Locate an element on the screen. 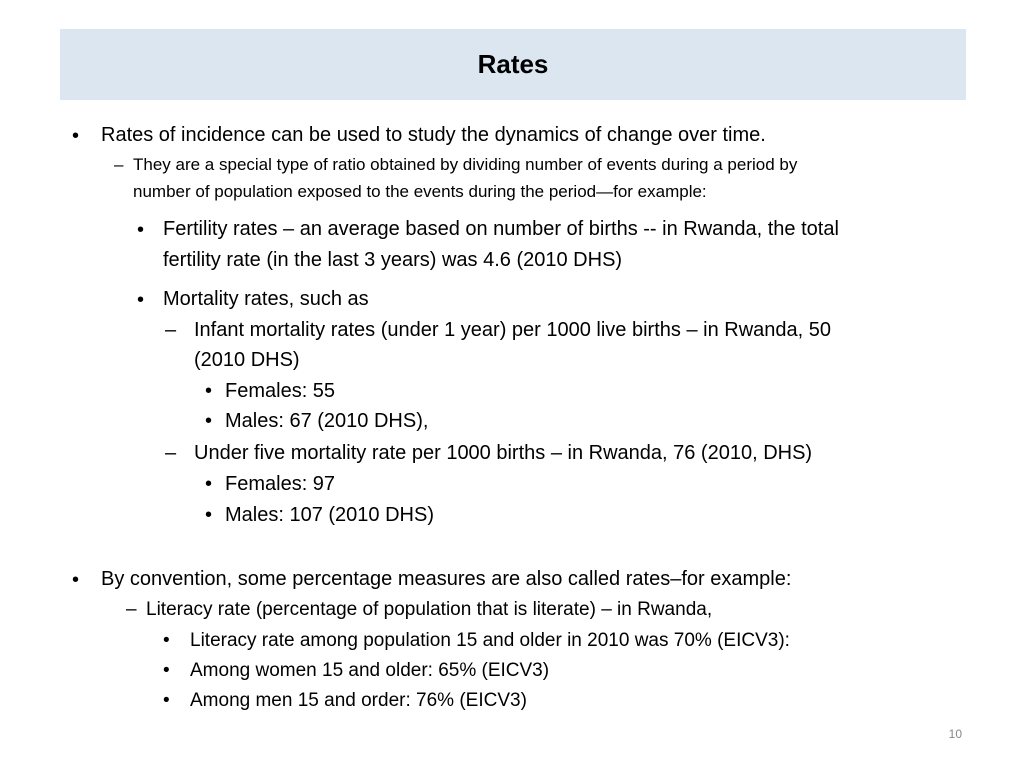 Image resolution: width=1024 pixels, height=768 pixels. slide-title: Rates is located at coordinates (513, 64).